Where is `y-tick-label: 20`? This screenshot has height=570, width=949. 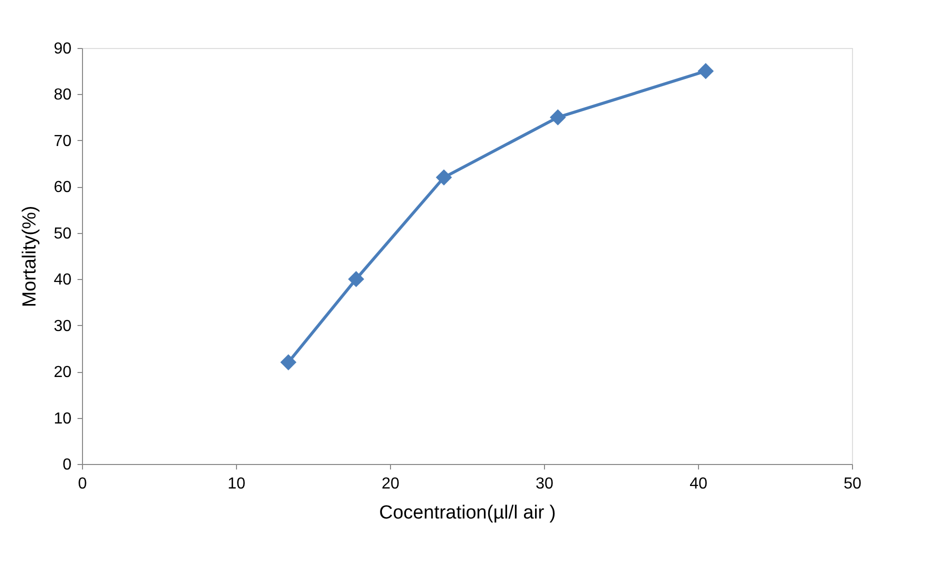 y-tick-label: 20 is located at coordinates (63, 373).